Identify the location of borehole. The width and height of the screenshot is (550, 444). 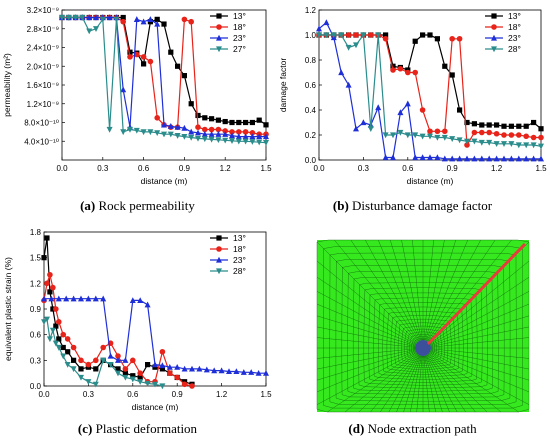
(423, 348).